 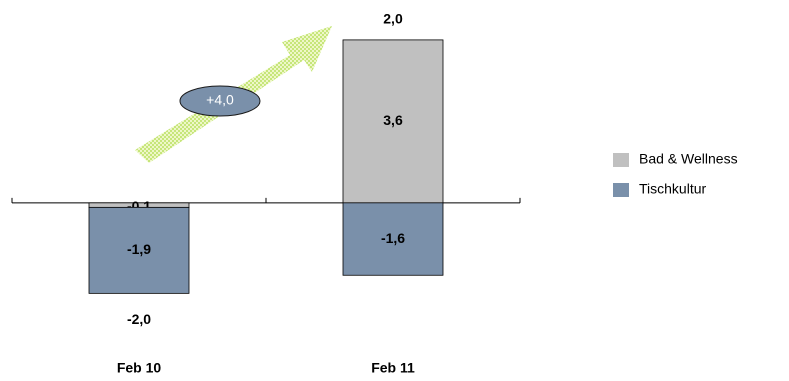 What do you see at coordinates (393, 19) in the screenshot?
I see `total-label: 2,0` at bounding box center [393, 19].